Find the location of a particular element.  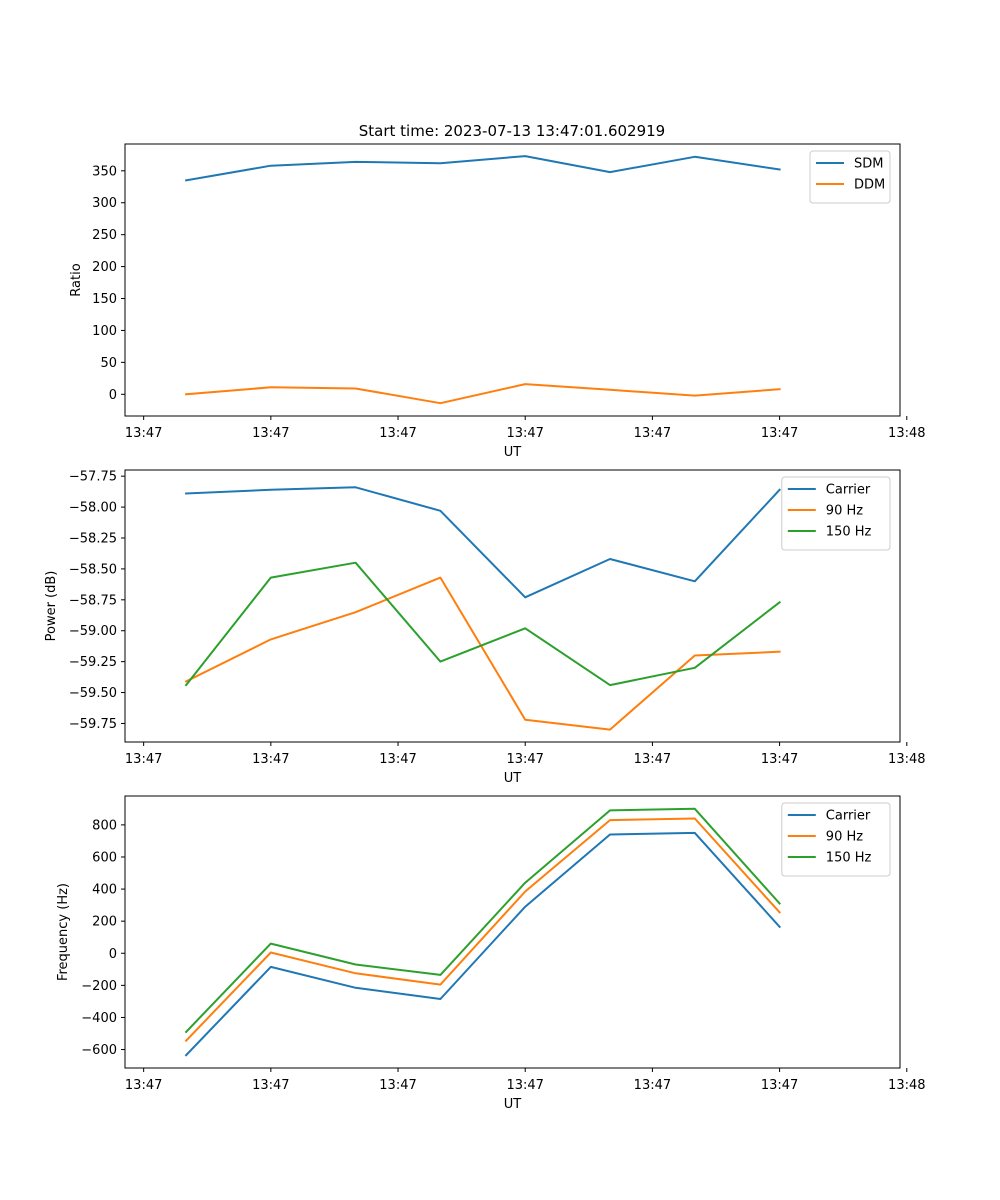

ratio-y-tick-label: 150 is located at coordinates (104, 299).